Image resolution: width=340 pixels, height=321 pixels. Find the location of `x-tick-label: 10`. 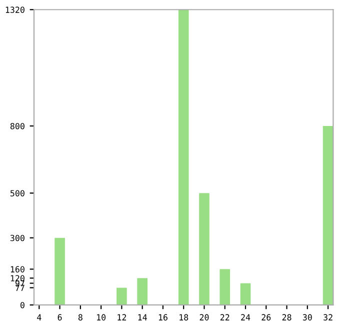

x-tick-label: 10 is located at coordinates (101, 317).